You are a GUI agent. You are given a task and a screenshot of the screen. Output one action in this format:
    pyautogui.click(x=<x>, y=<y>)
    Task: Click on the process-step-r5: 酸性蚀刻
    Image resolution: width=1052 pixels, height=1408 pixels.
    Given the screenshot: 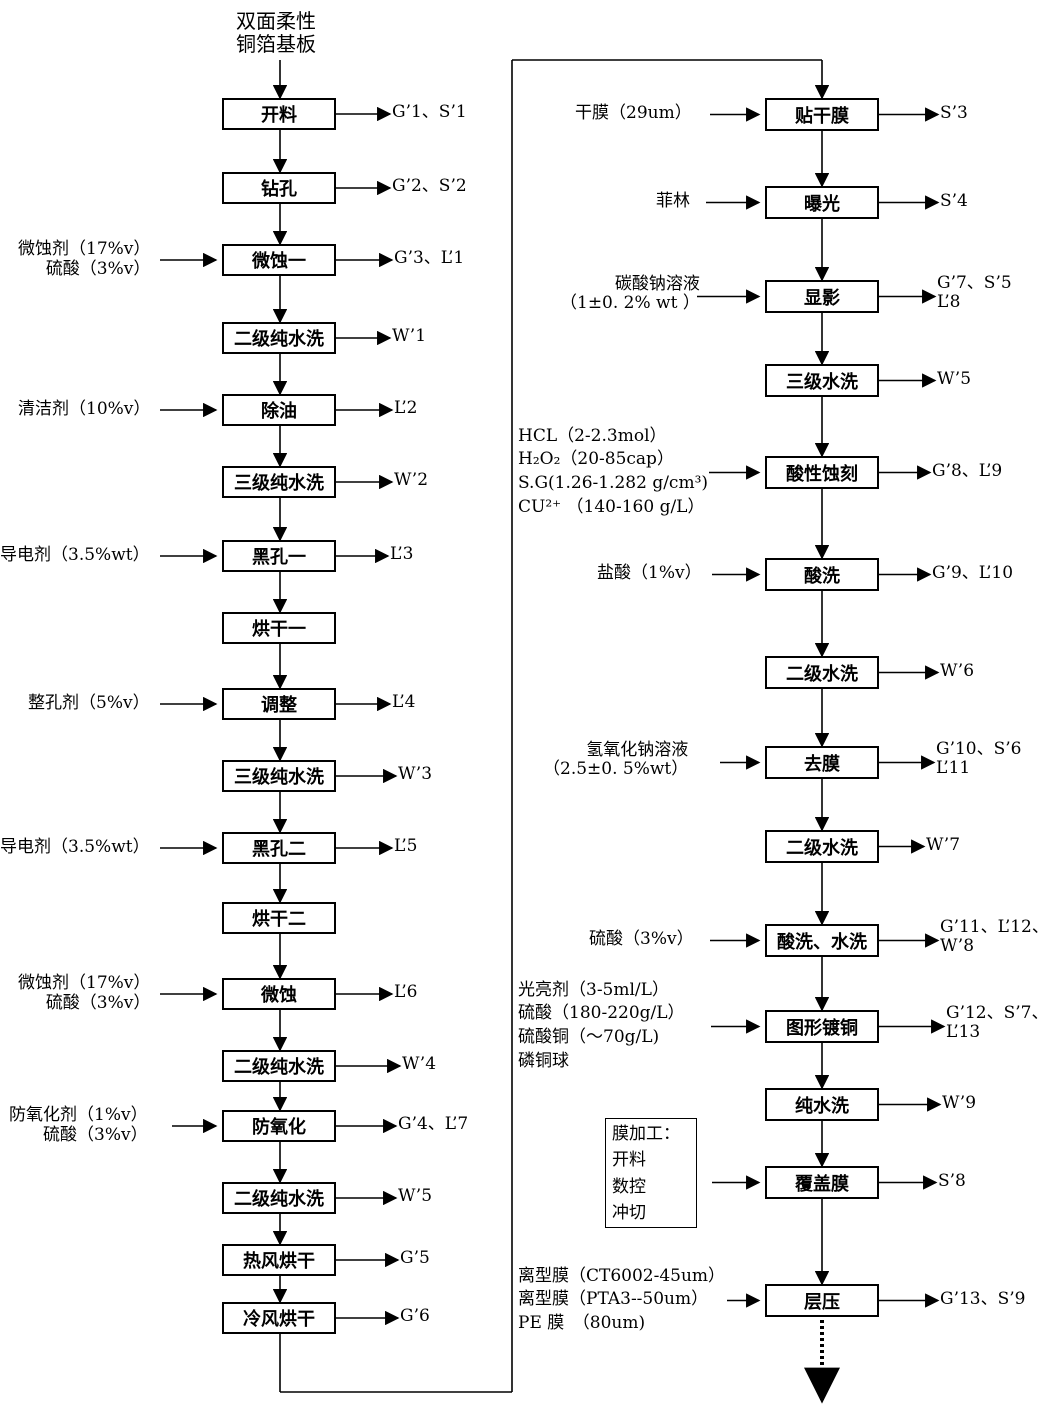 What is the action you would take?
    pyautogui.click(x=822, y=472)
    